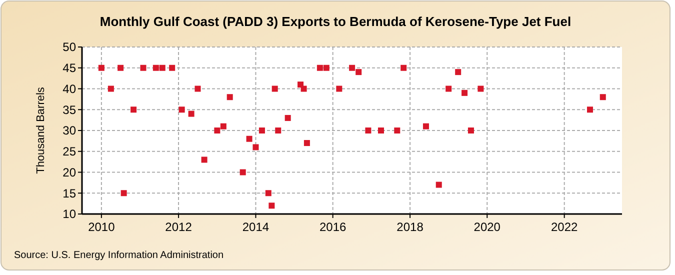  What do you see at coordinates (69, 151) in the screenshot?
I see `y-tick-label: 25` at bounding box center [69, 151].